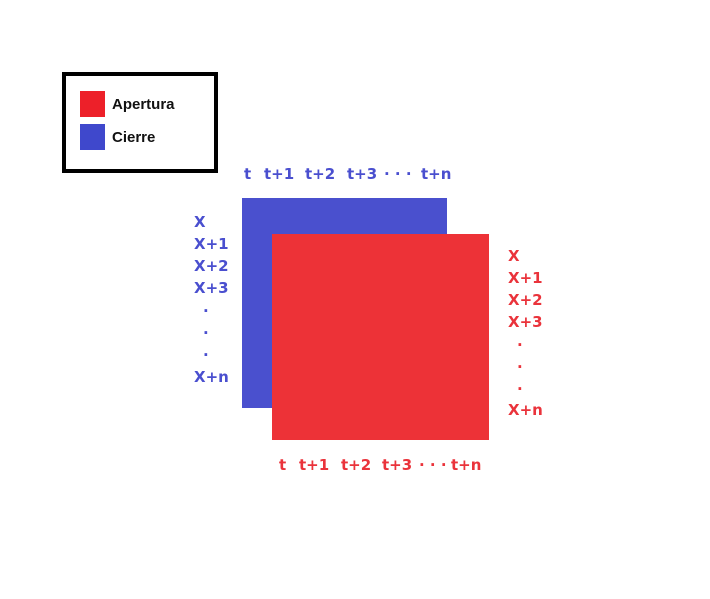 Image resolution: width=710 pixels, height=599 pixels. What do you see at coordinates (380, 337) in the screenshot?
I see `apertura-matrix-square` at bounding box center [380, 337].